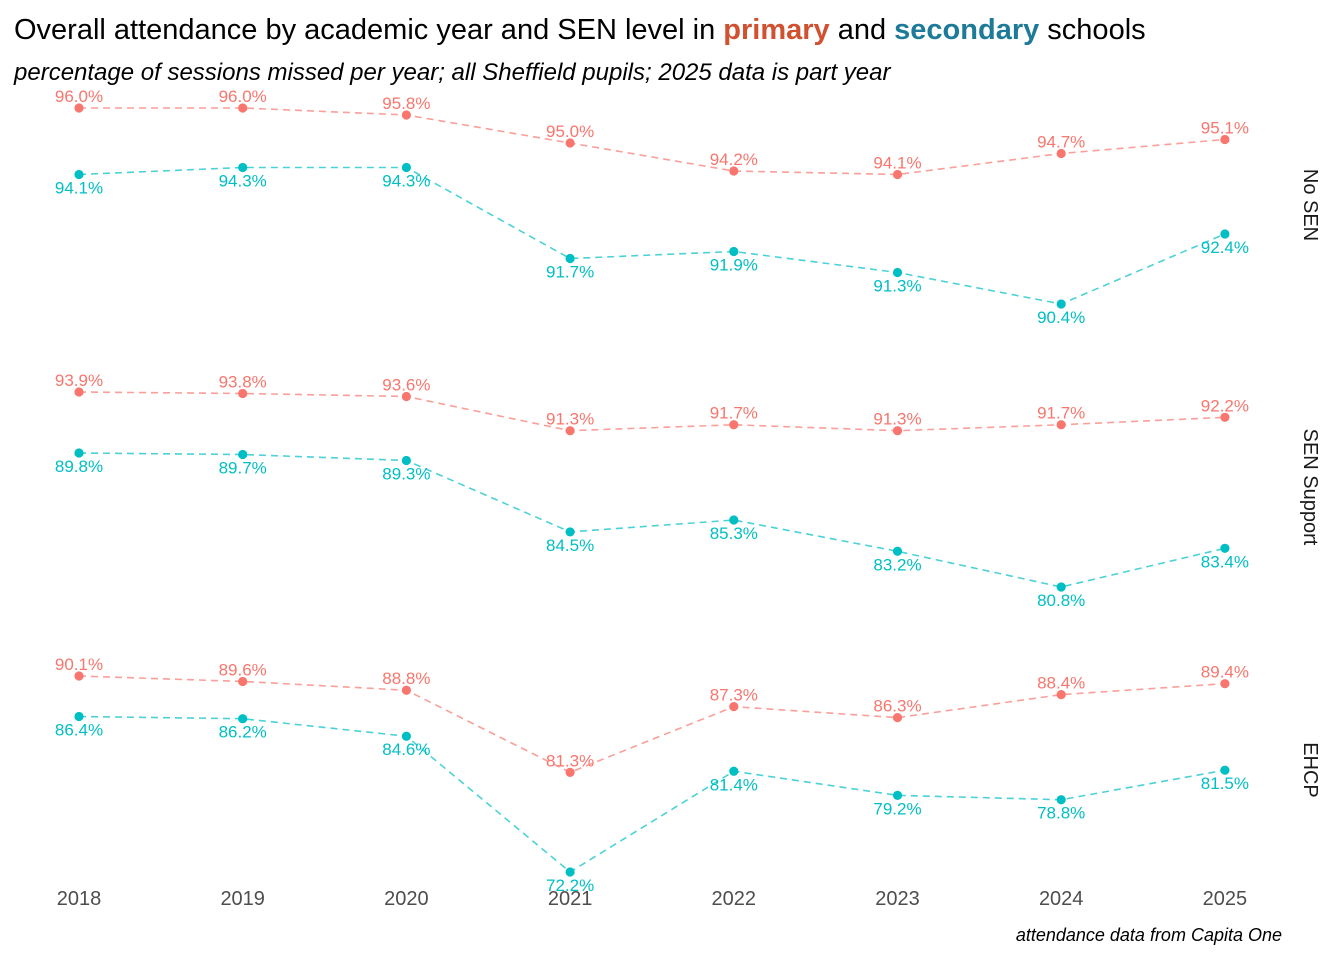  Describe the element at coordinates (1061, 600) in the screenshot. I see `data-label-secondary-sen-support-2024: 80.8%` at that location.